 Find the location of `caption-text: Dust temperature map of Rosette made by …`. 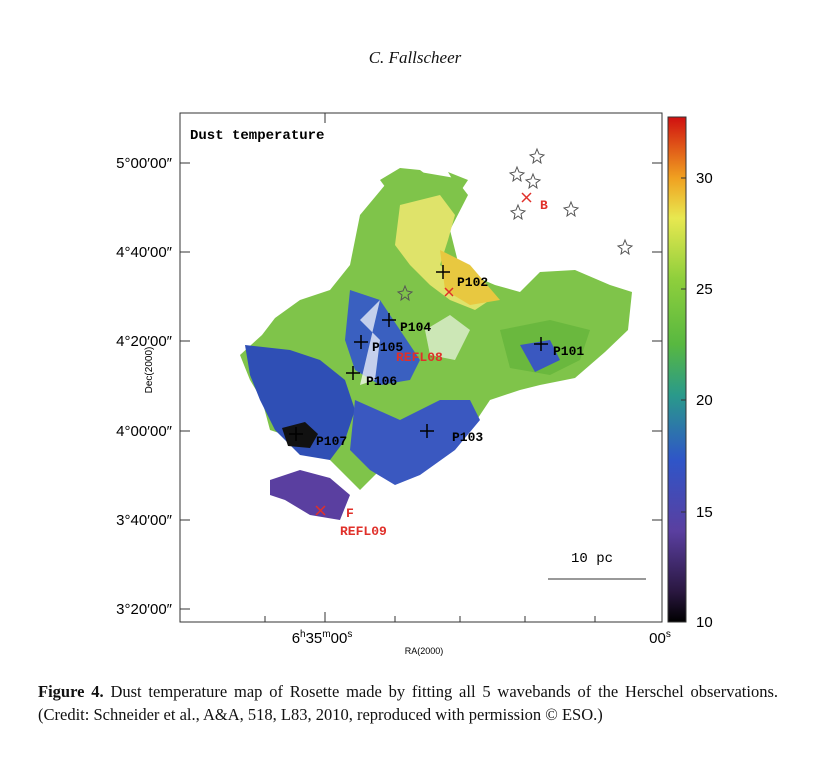

caption-text: Dust temperature map of Rosette made by … is located at coordinates (408, 703).